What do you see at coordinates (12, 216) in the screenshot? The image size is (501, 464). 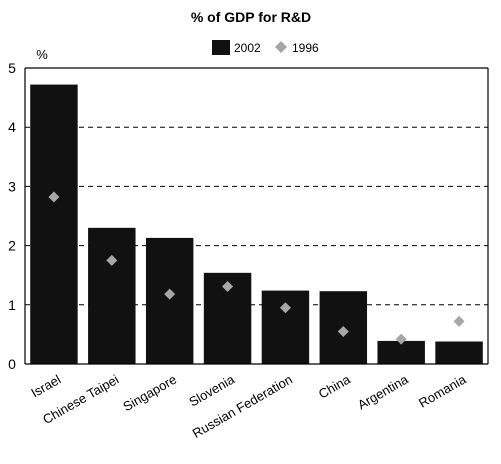 I see `y-tick-labels: 0 1 2 3 4 5` at bounding box center [12, 216].